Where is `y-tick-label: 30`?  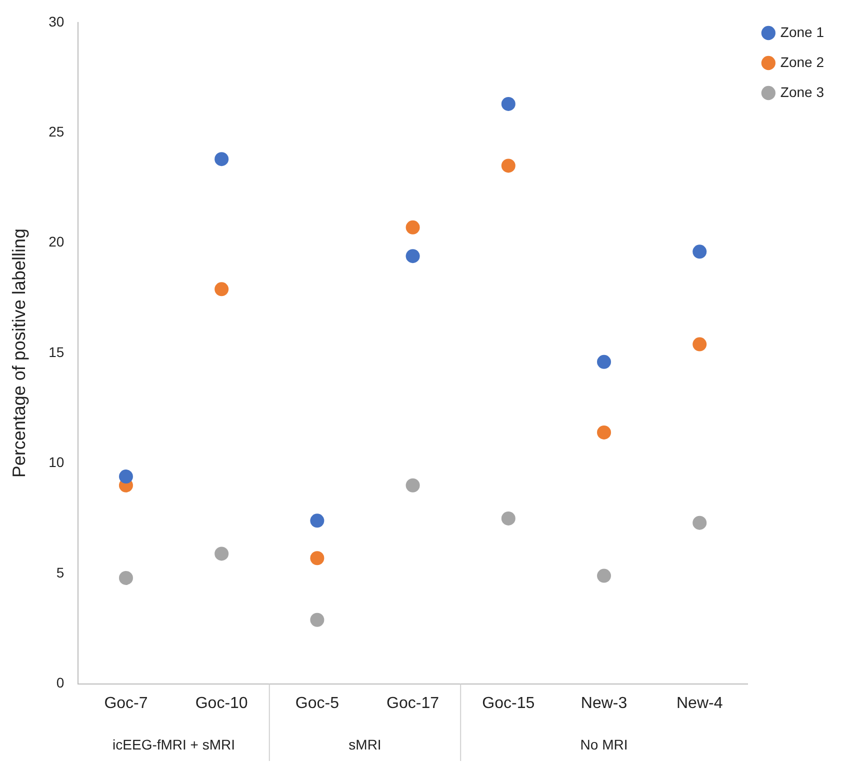 y-tick-label: 30 is located at coordinates (56, 21).